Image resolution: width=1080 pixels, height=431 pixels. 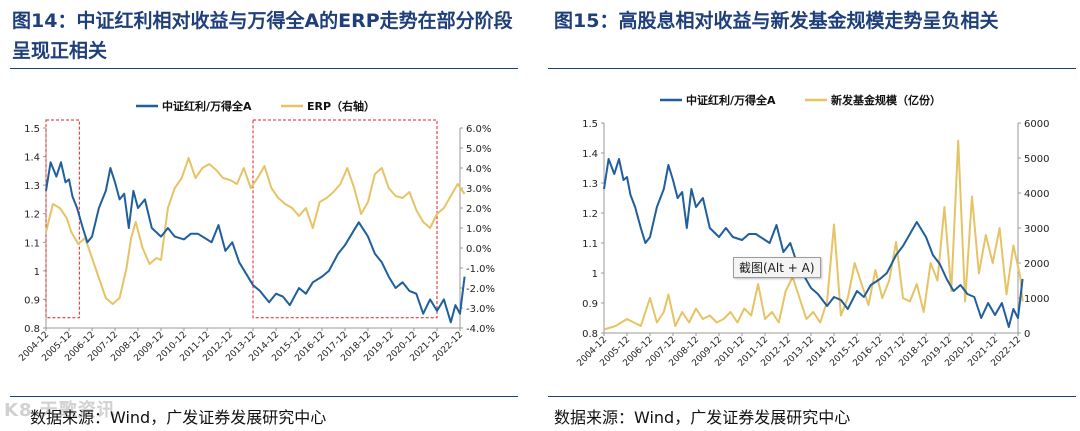 I want to click on right-y-tick-label: 3.0%, so click(x=478, y=189).